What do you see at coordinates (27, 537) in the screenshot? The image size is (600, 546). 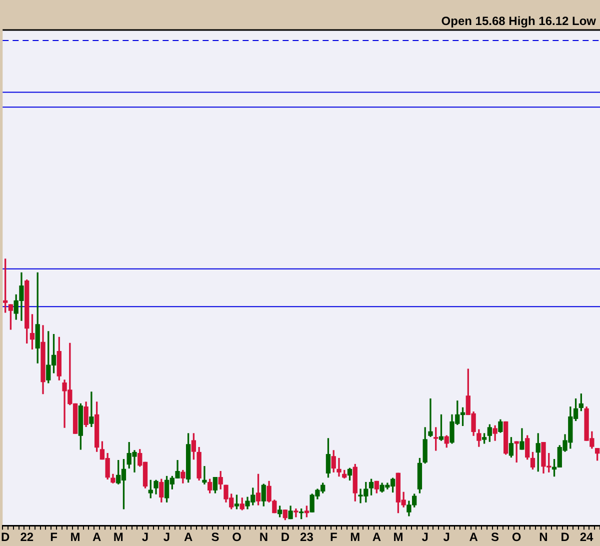 I see `x-tick-label: 22` at bounding box center [27, 537].